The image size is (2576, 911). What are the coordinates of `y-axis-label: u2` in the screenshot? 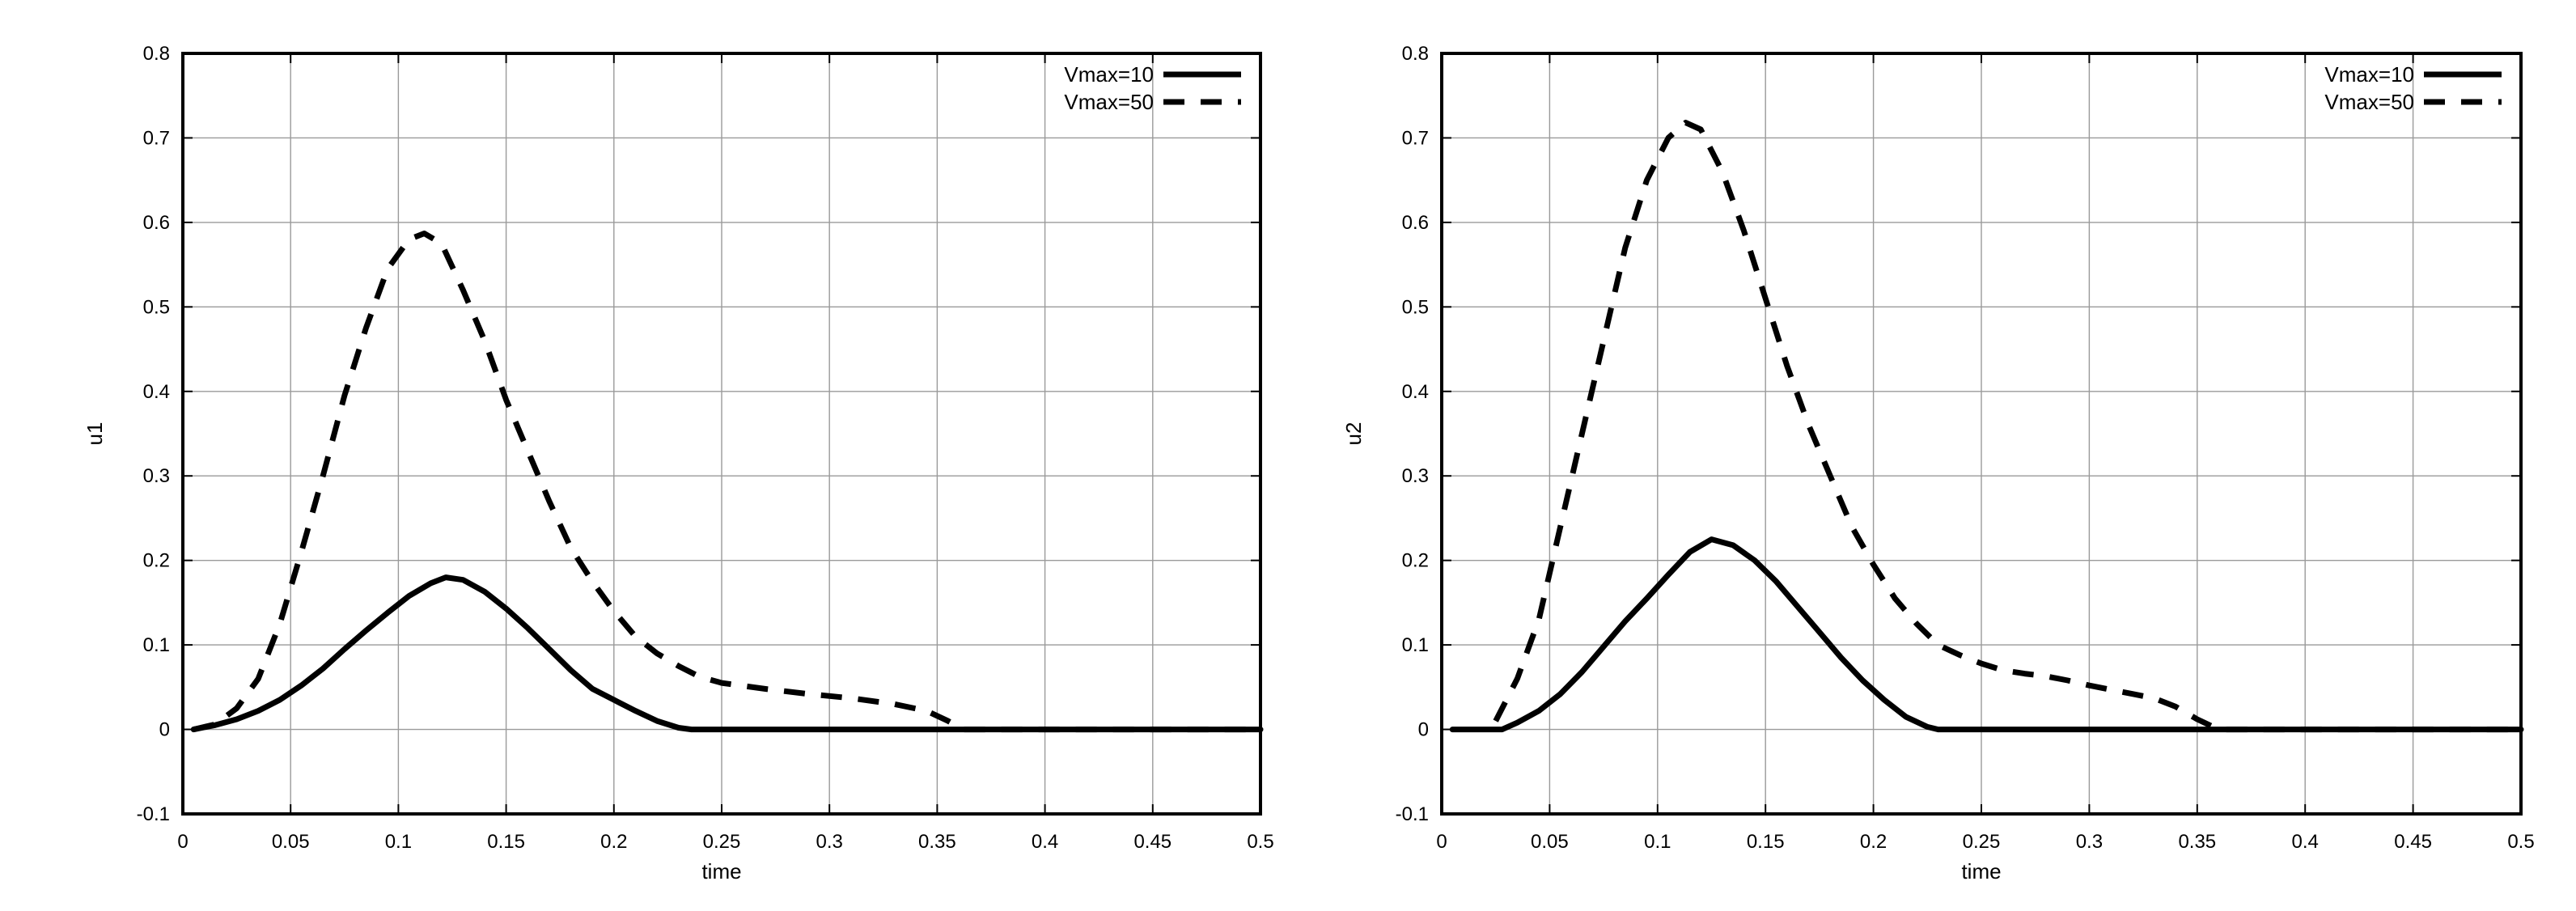 It's located at (1353, 434).